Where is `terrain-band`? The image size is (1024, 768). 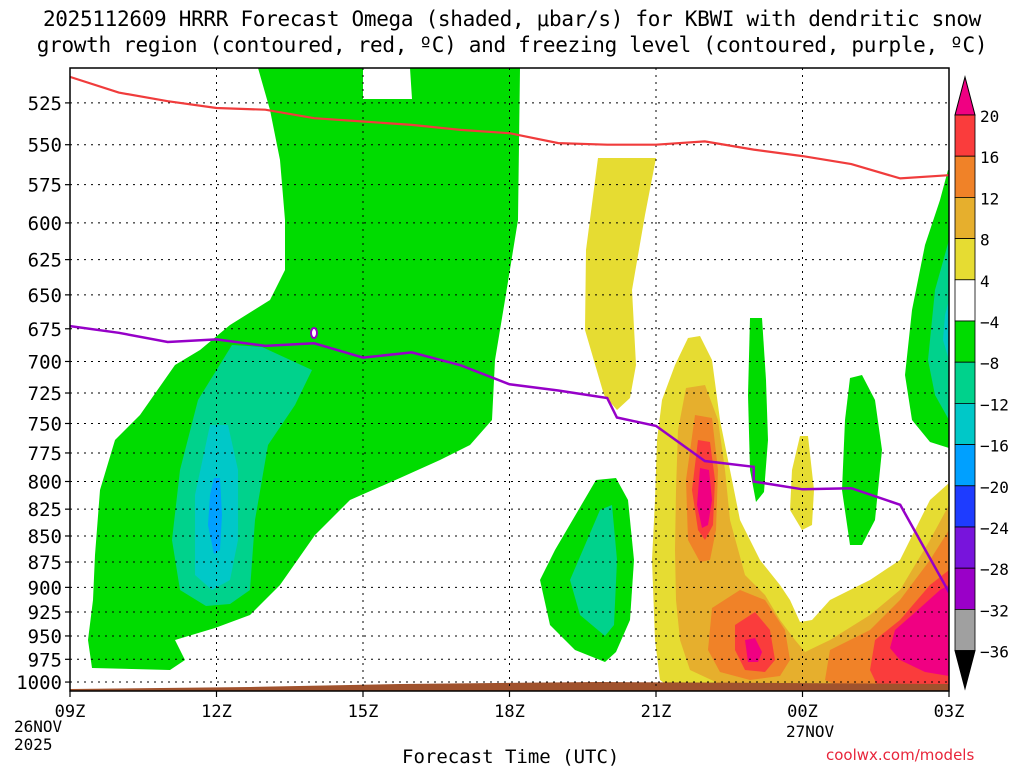 terrain-band is located at coordinates (509, 686).